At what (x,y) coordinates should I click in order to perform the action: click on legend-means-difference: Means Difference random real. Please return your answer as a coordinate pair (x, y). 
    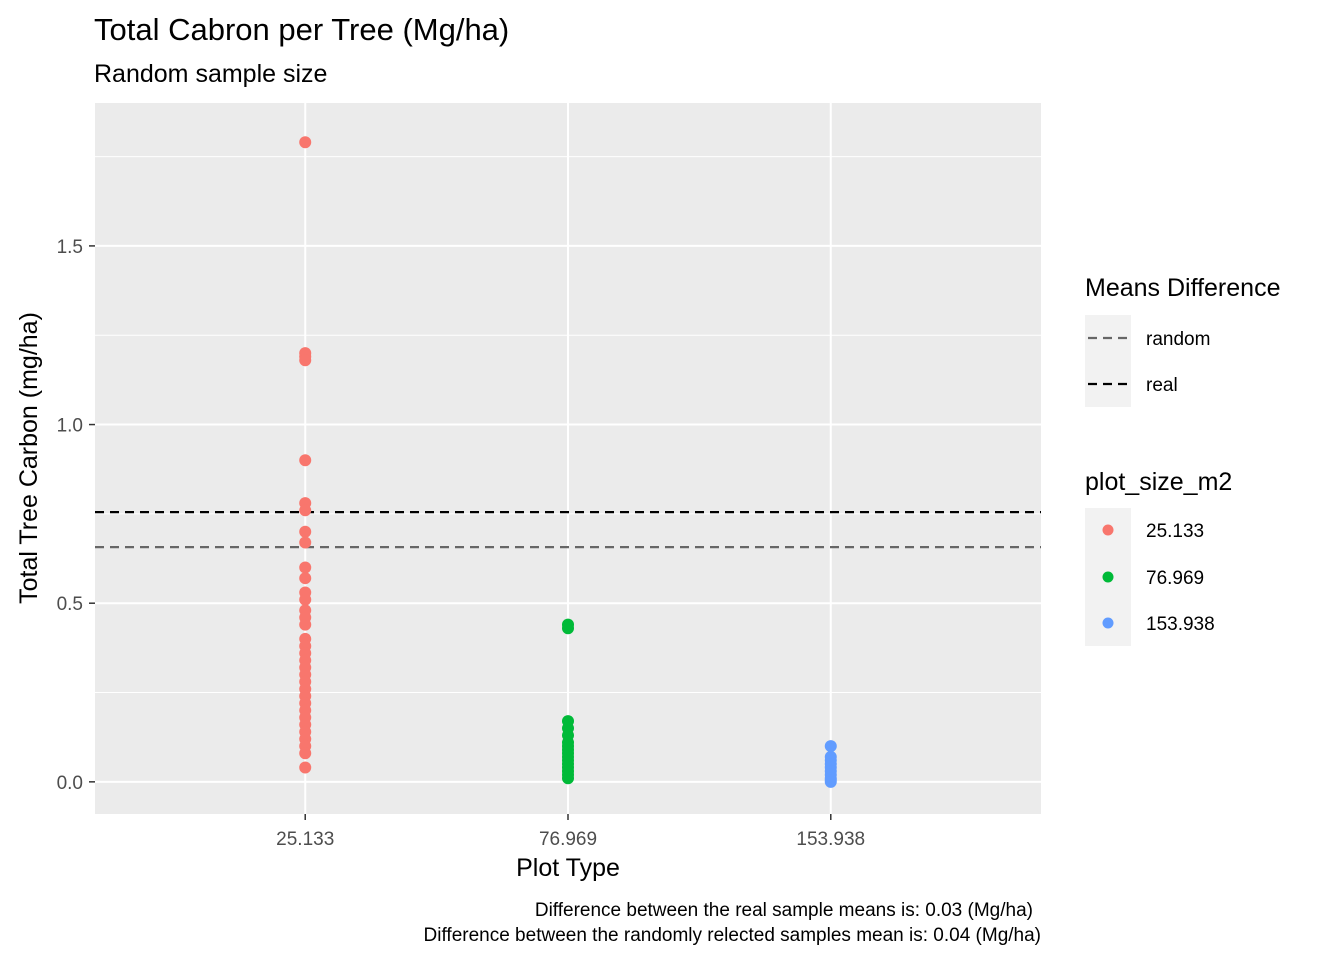
    Looking at the image, I should click on (1182, 340).